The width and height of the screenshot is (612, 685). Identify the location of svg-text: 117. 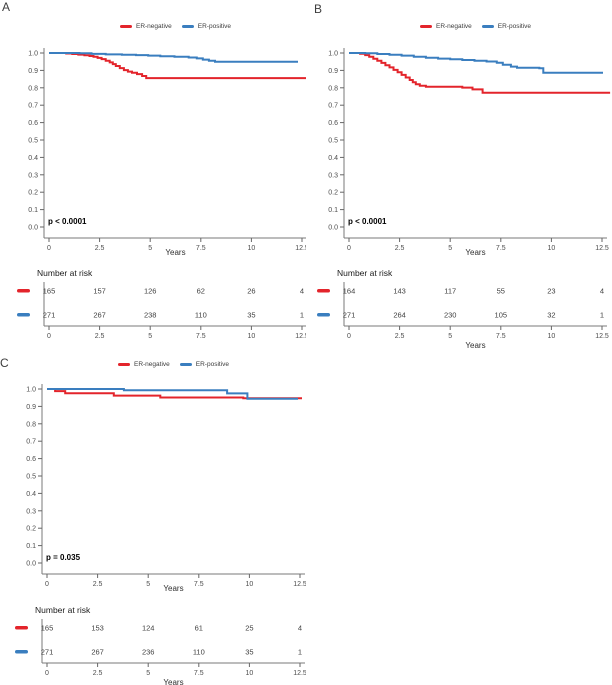
(450, 291).